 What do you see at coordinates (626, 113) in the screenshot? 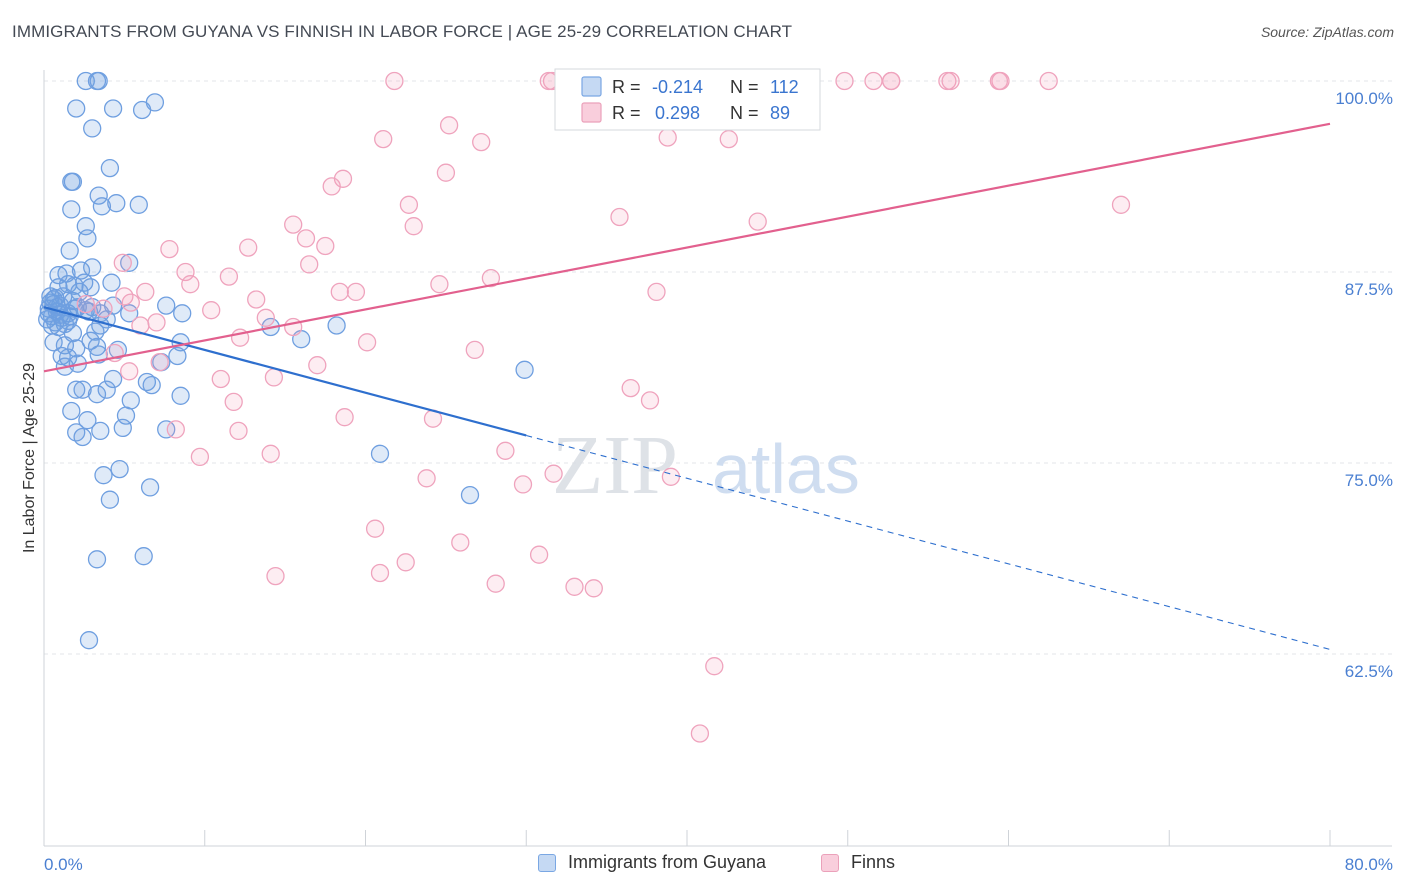
I see `legend-r-label-finns: R =` at bounding box center [626, 113].